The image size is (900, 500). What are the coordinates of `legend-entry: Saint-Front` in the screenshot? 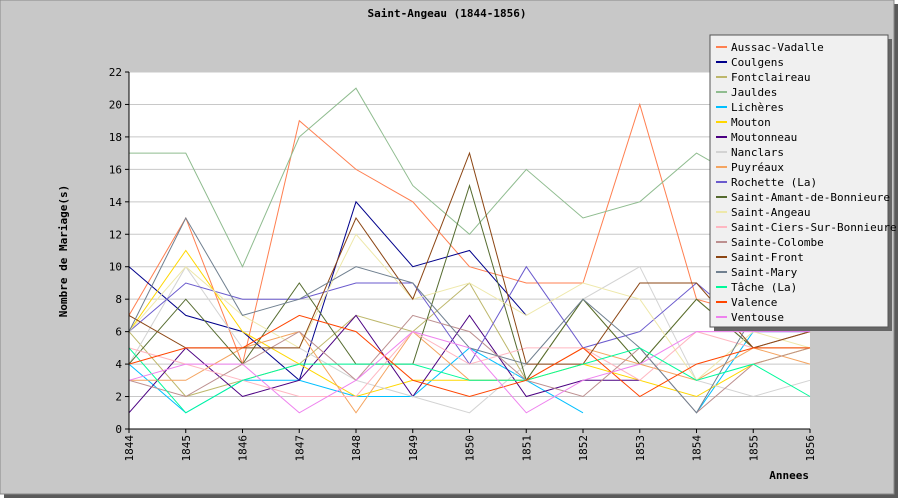 It's located at (767, 257).